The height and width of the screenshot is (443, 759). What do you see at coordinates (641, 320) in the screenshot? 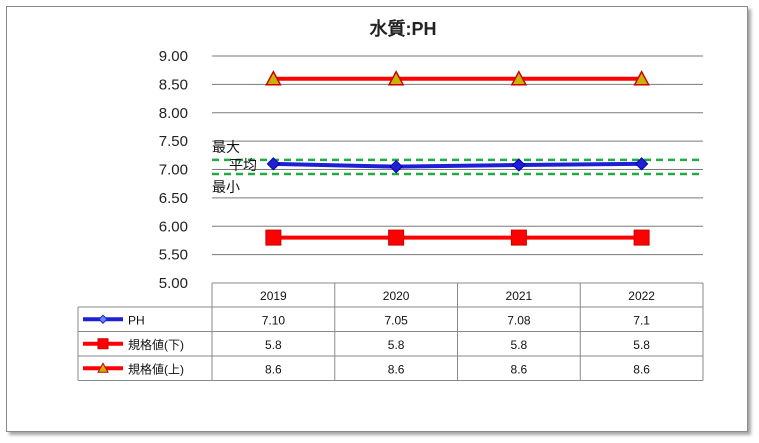
I see `table-cell: 7.1` at bounding box center [641, 320].